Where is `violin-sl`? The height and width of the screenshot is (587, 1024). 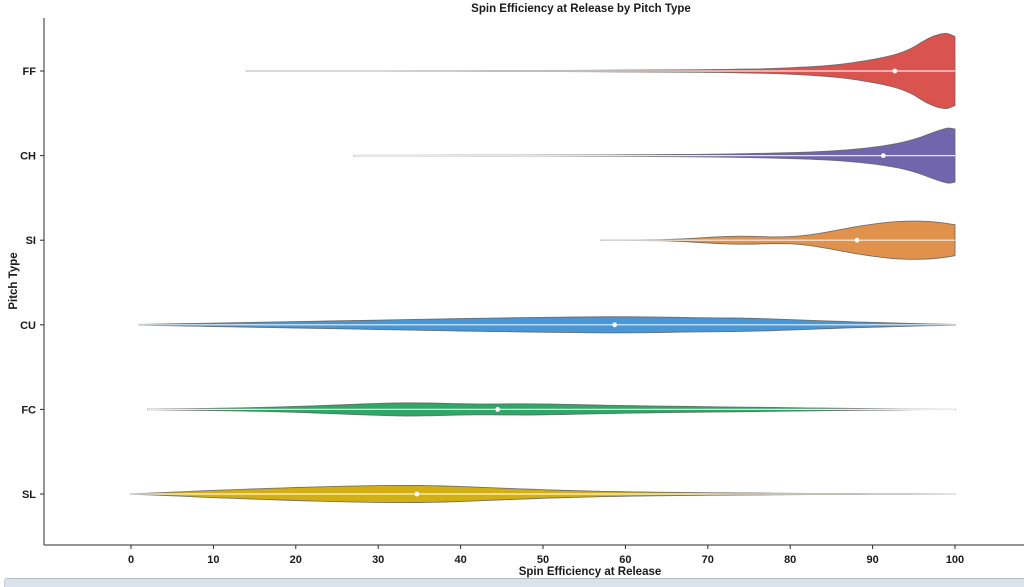 violin-sl is located at coordinates (543, 494).